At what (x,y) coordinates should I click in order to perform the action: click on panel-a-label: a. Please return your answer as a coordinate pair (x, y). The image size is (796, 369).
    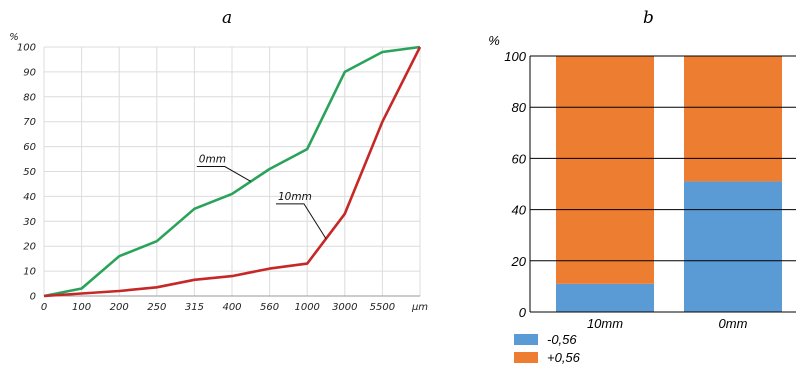
    Looking at the image, I should click on (227, 18).